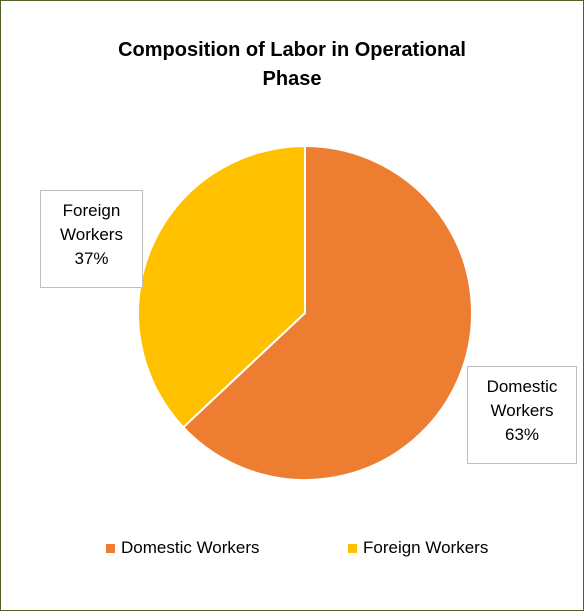  I want to click on data-label: Domestic Workers 63%, so click(522, 415).